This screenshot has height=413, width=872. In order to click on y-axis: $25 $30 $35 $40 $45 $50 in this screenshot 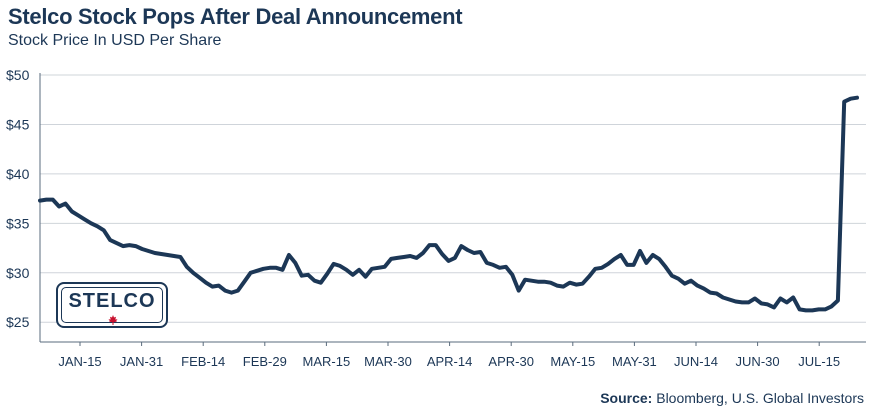, I will do `click(23, 204)`.